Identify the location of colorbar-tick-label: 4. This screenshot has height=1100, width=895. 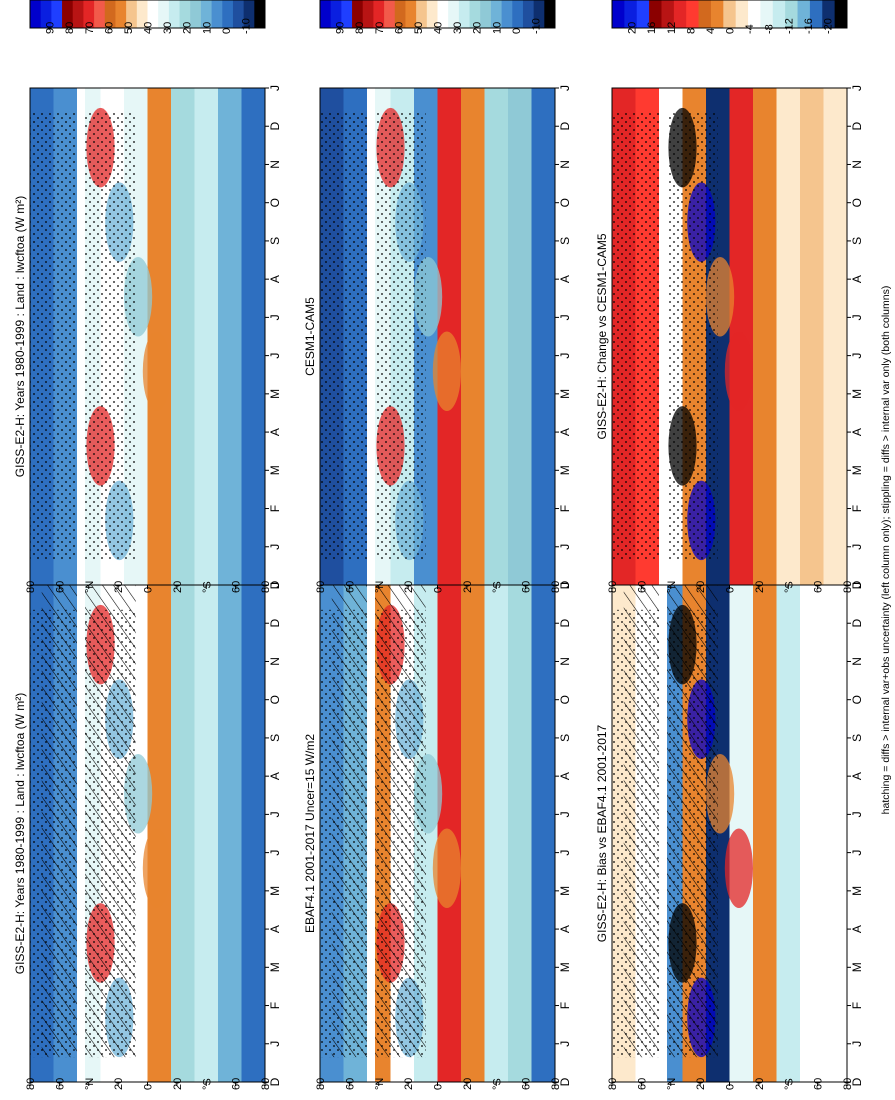
(711, 31).